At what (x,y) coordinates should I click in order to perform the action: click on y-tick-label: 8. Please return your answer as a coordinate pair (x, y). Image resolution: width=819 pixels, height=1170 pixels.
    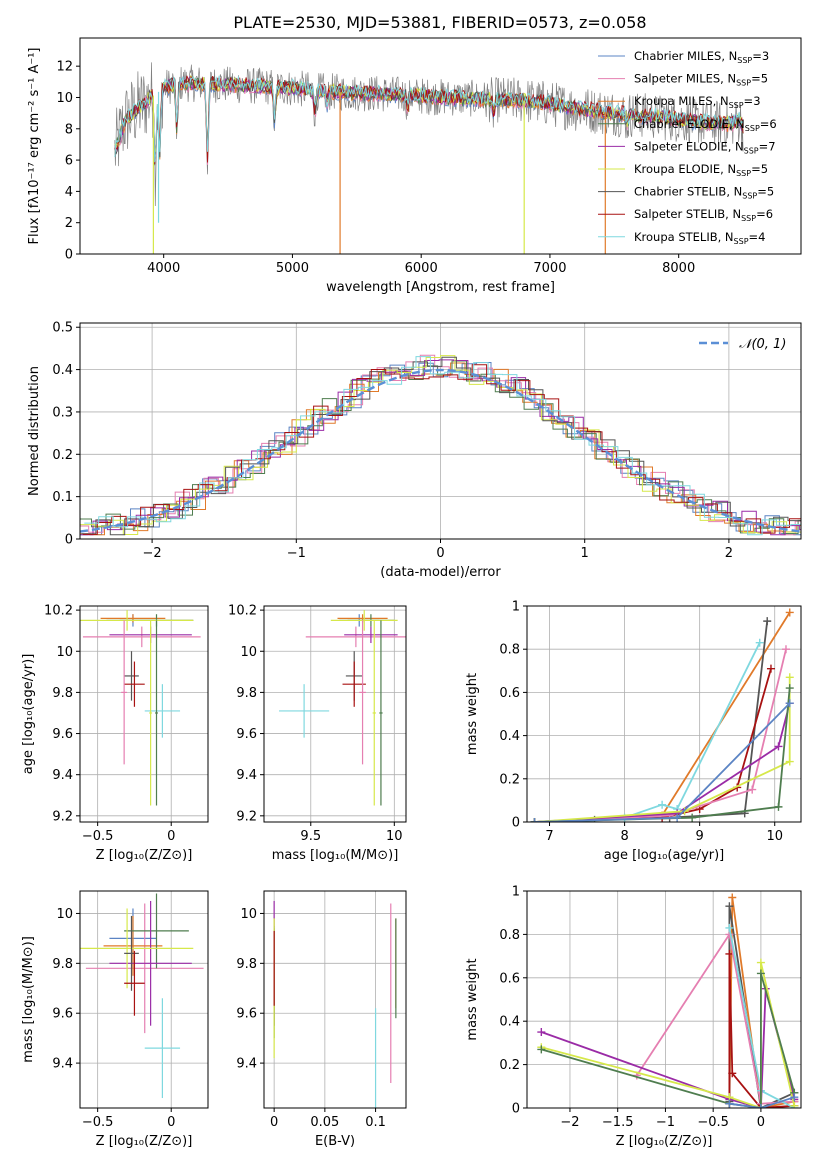
    Looking at the image, I should click on (69, 129).